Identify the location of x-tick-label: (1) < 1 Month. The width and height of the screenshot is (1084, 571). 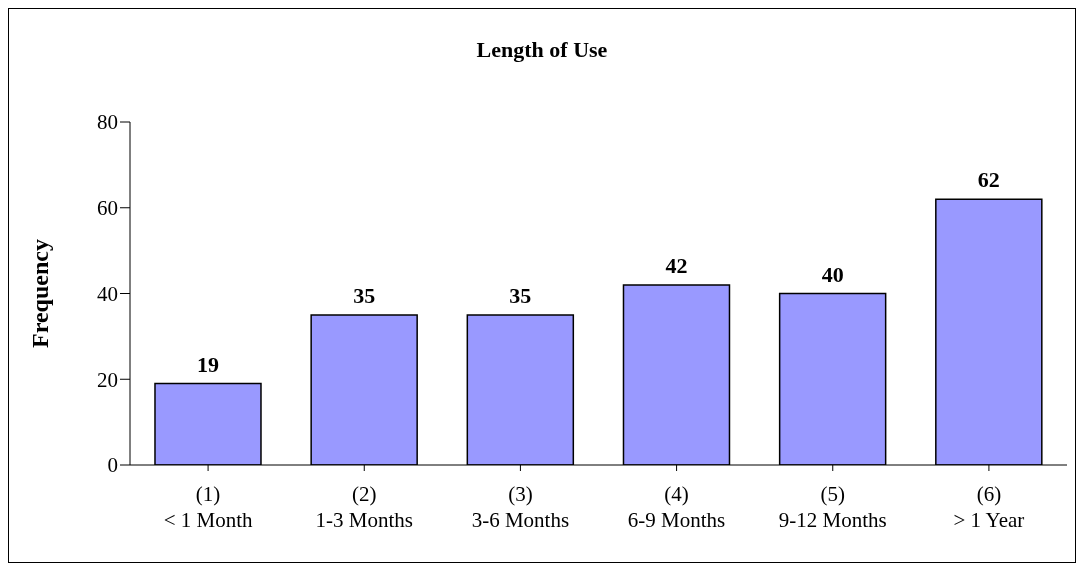
(208, 507).